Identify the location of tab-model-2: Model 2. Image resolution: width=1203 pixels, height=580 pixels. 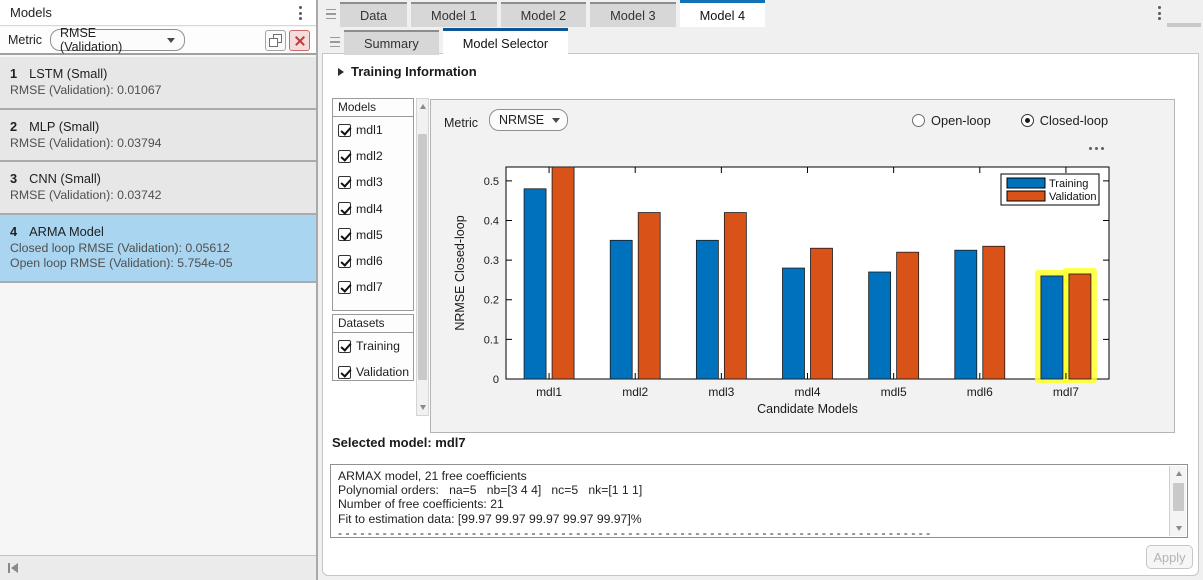
(543, 14).